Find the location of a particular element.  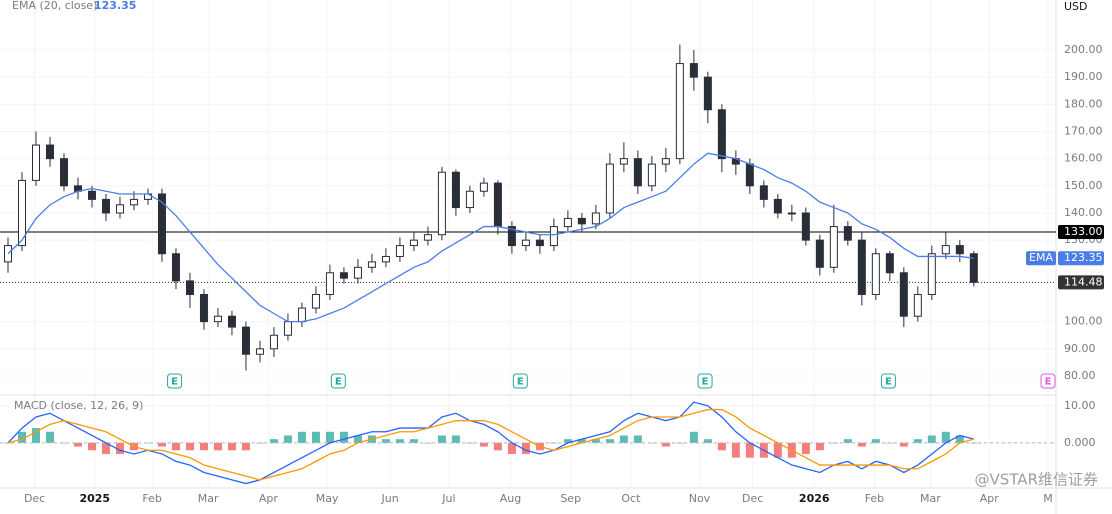

y-tick-label: 80.00 is located at coordinates (1080, 375).